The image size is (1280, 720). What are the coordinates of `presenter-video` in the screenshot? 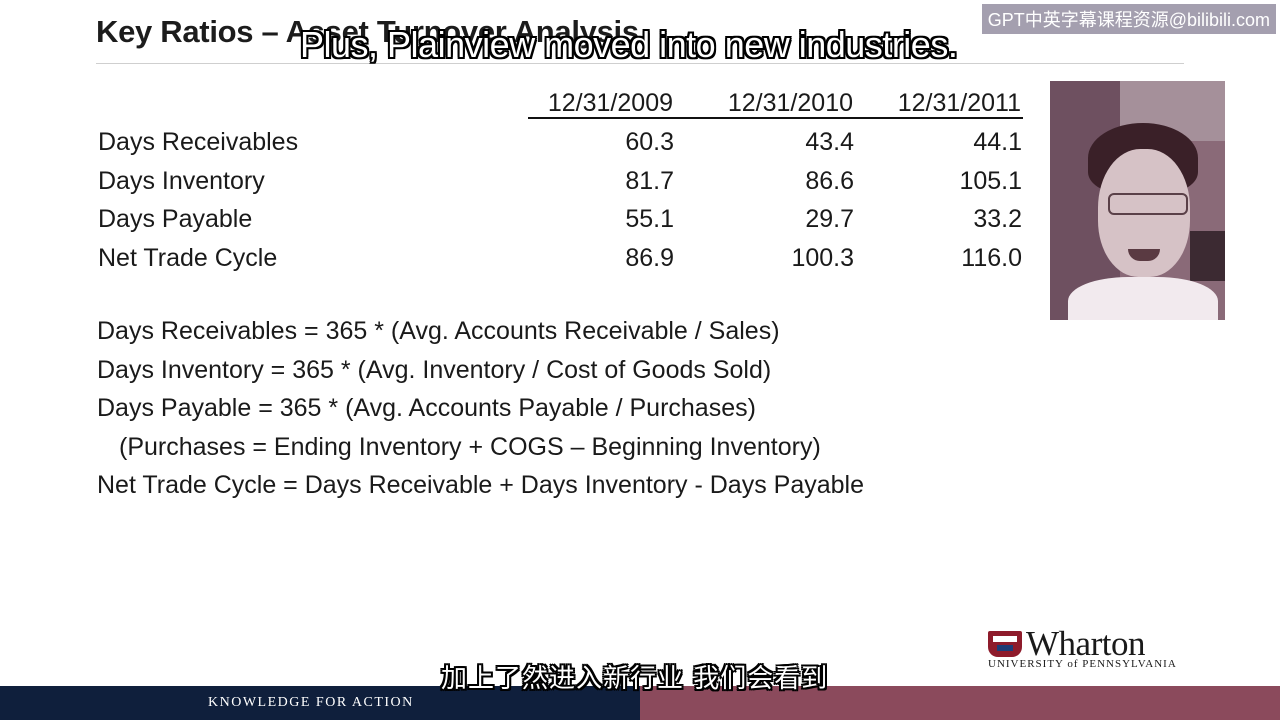 It's located at (1137, 200).